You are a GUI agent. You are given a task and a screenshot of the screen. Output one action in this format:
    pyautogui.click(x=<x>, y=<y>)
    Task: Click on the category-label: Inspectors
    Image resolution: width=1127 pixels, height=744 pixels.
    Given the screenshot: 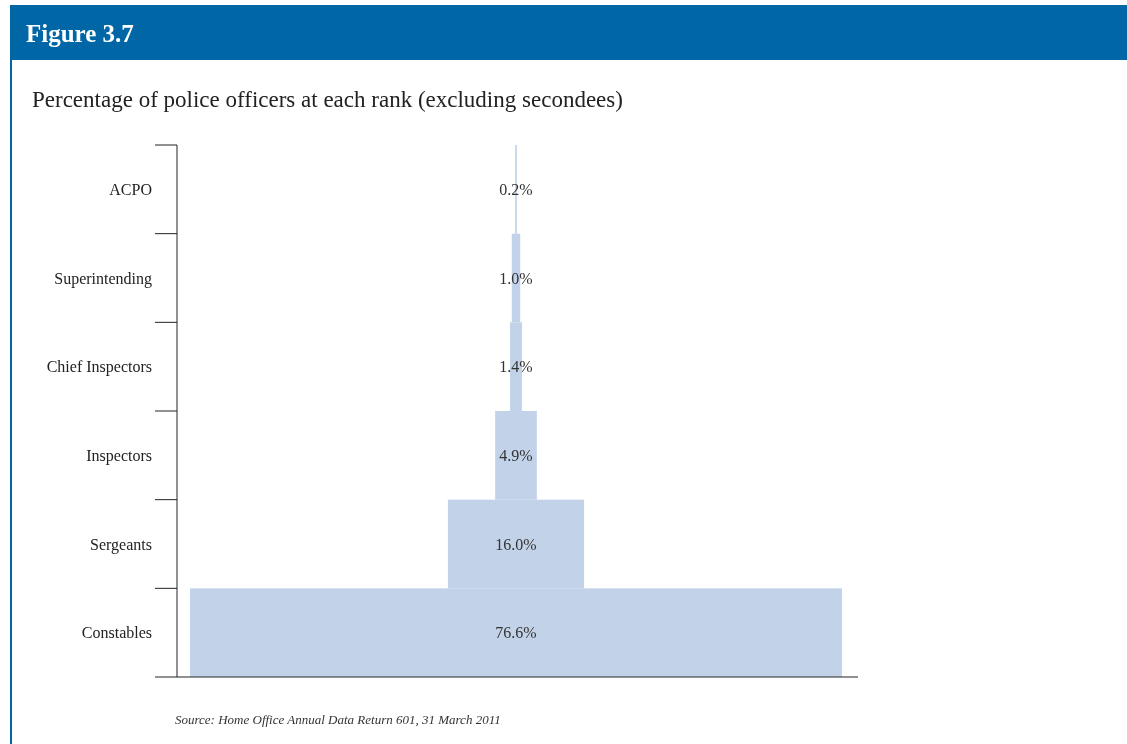 What is the action you would take?
    pyautogui.click(x=119, y=455)
    